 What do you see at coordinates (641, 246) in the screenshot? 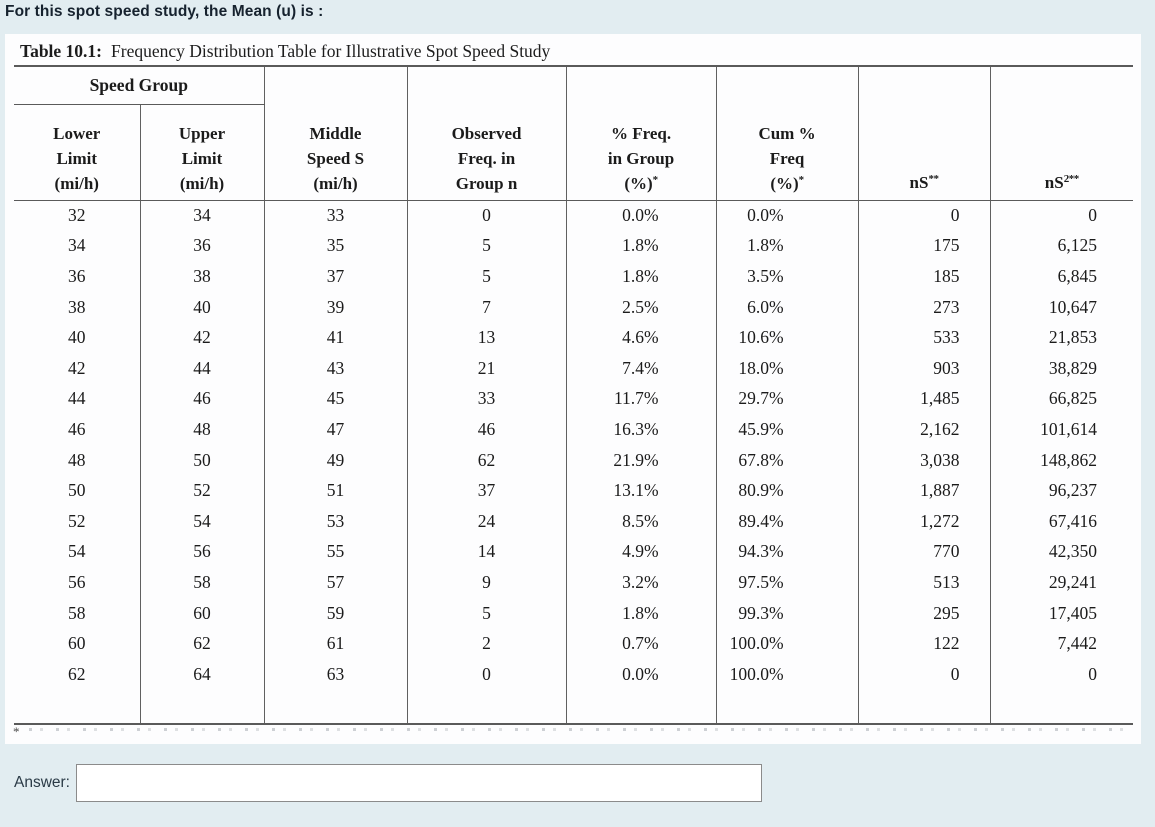
I see `cell: 1.8%` at bounding box center [641, 246].